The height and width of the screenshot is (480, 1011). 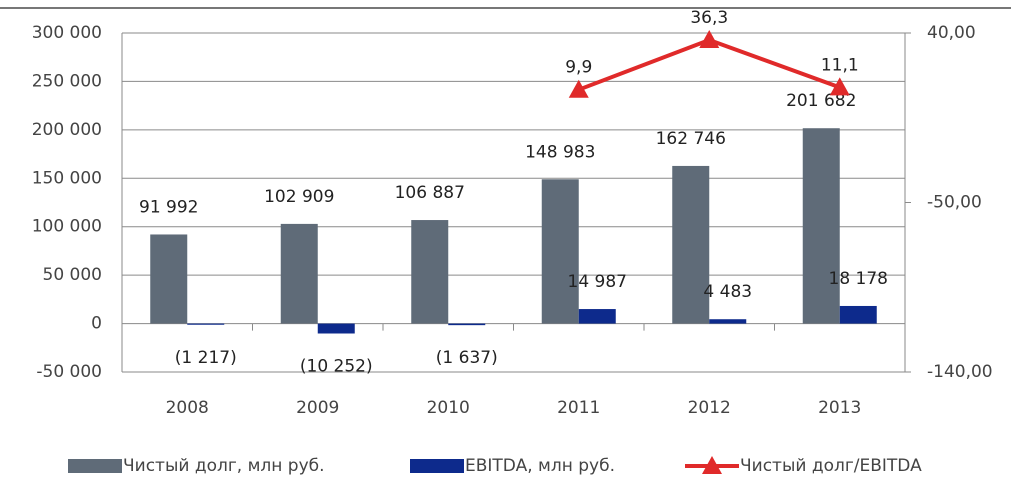 I want to click on data-label: 14 987, so click(x=597, y=282).